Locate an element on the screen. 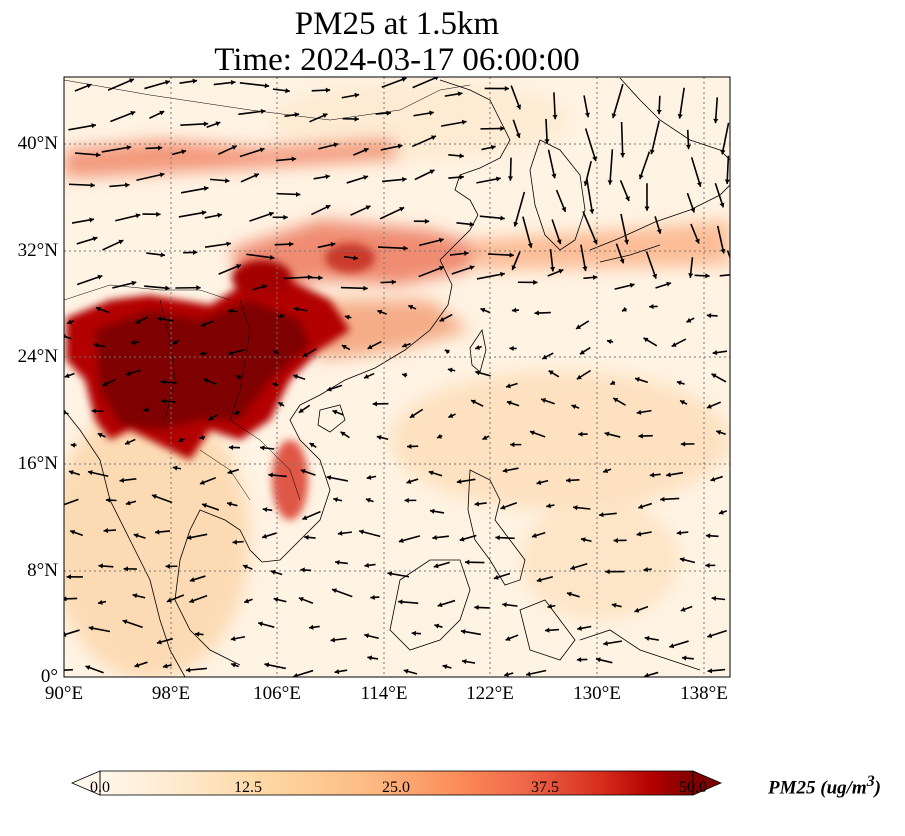 This screenshot has width=905, height=836. colorbar-label: PM25 (ug/m3) is located at coordinates (824, 786).